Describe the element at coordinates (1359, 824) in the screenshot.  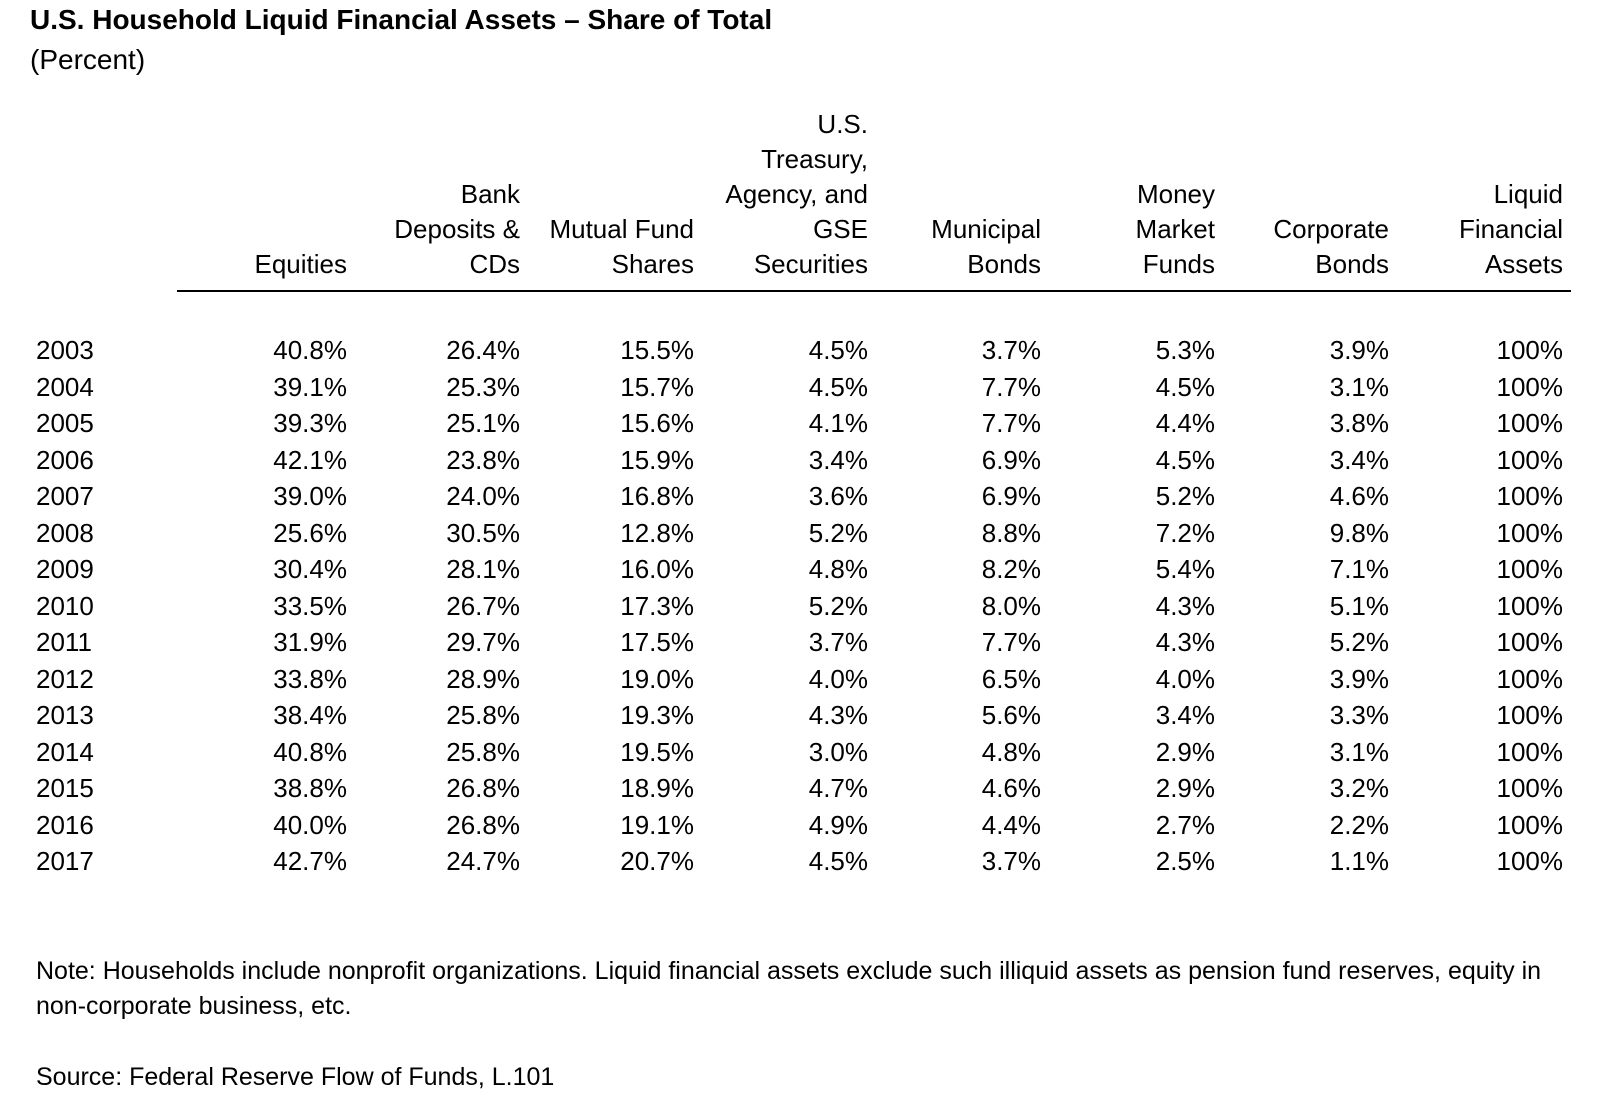
I see `cell-corporate: 2.2%` at that location.